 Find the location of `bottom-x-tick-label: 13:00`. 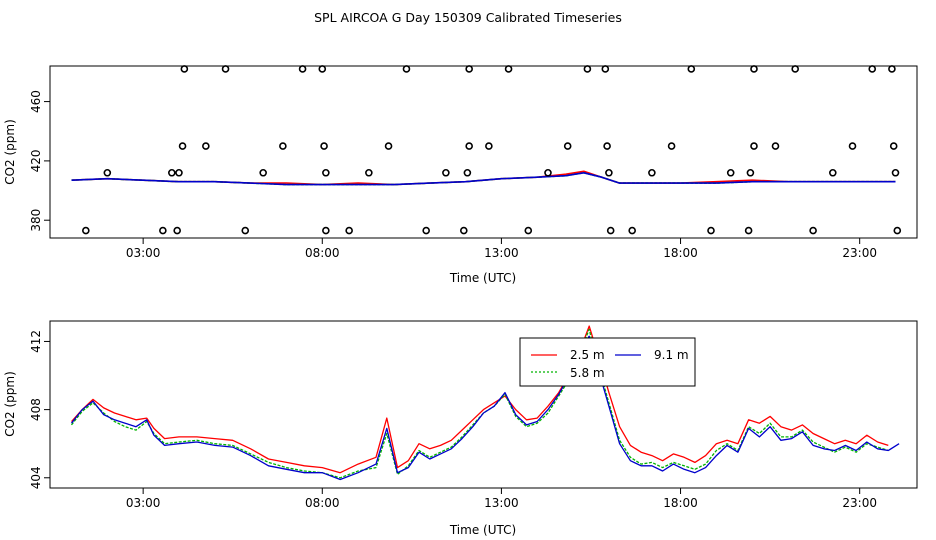

bottom-x-tick-label: 13:00 is located at coordinates (501, 503).